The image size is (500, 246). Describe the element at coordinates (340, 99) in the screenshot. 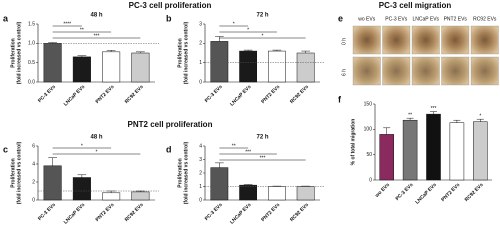

I see `panel-letter: f` at that location.